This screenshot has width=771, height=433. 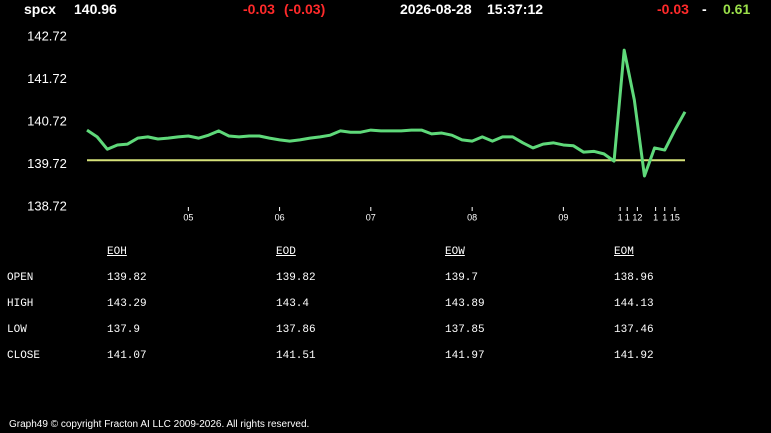 I want to click on y-tick-label: 139.72, so click(x=47, y=163).